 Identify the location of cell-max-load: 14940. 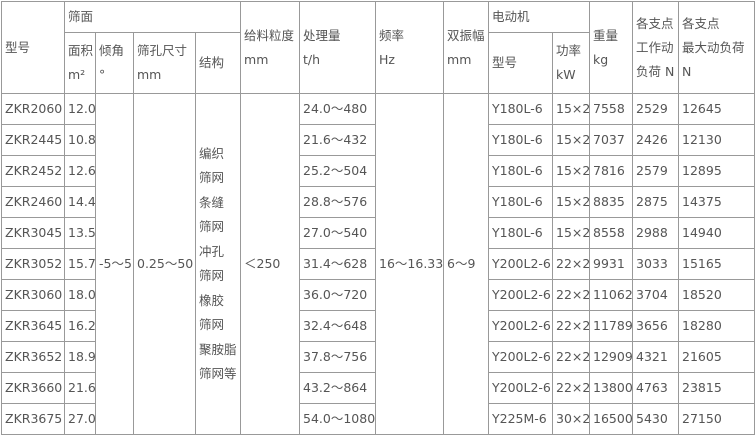
(716, 233).